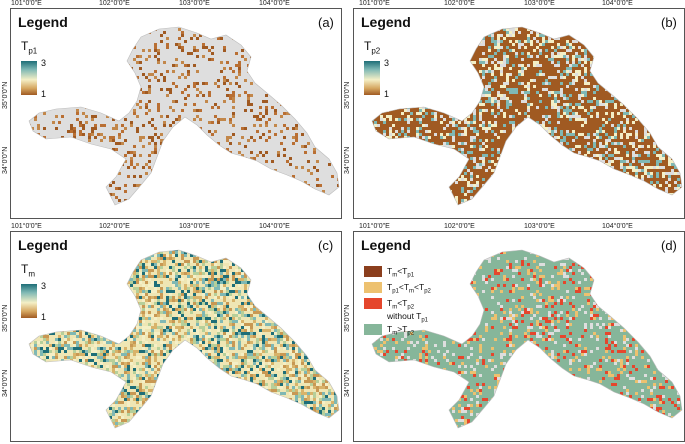 The height and width of the screenshot is (444, 685). What do you see at coordinates (5, 318) in the screenshot?
I see `lat-label-c-1: 35°0'0"N` at bounding box center [5, 318].